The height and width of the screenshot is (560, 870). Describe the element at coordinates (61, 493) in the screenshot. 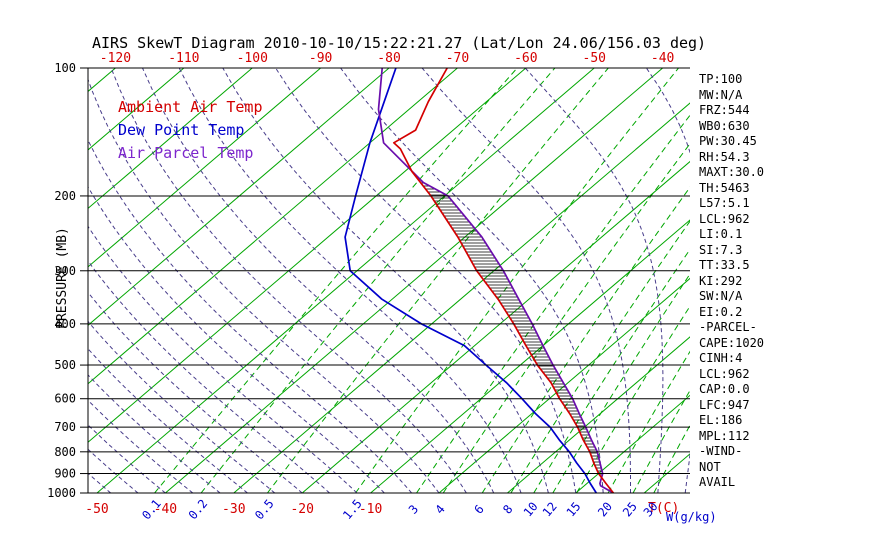

I see `pressure-tick-label: 1000` at that location.